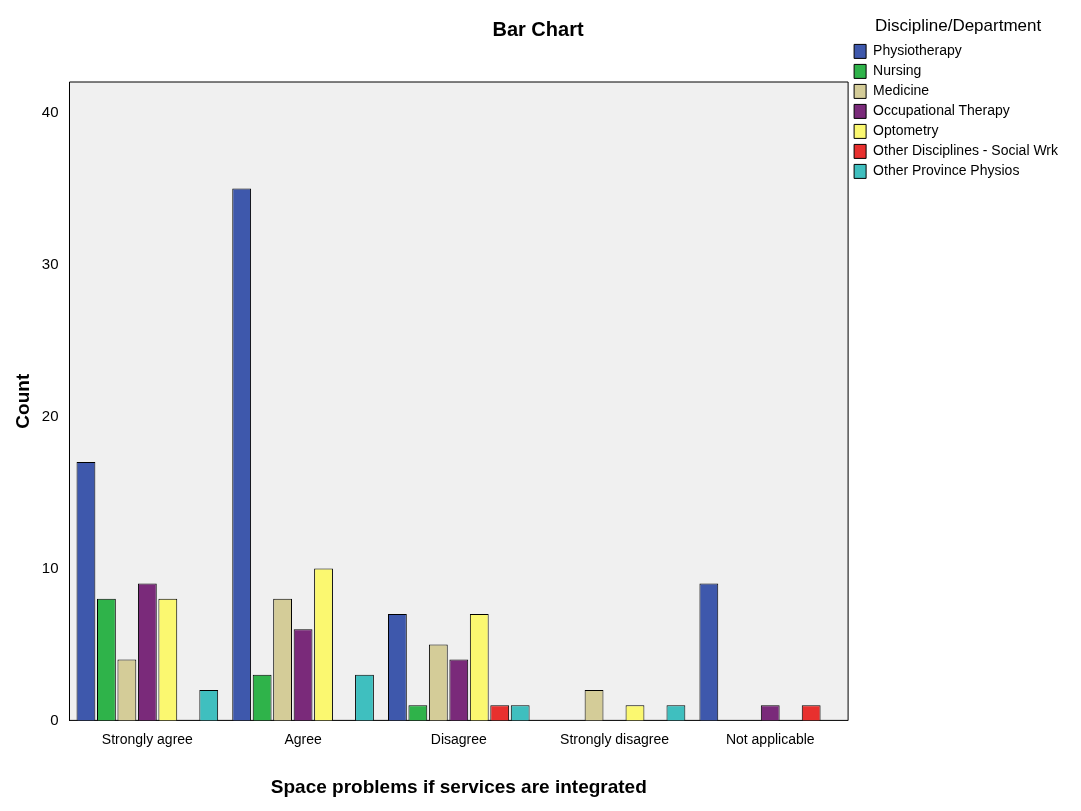  What do you see at coordinates (941, 110) in the screenshot?
I see `legend-label: Occupational Therapy` at bounding box center [941, 110].